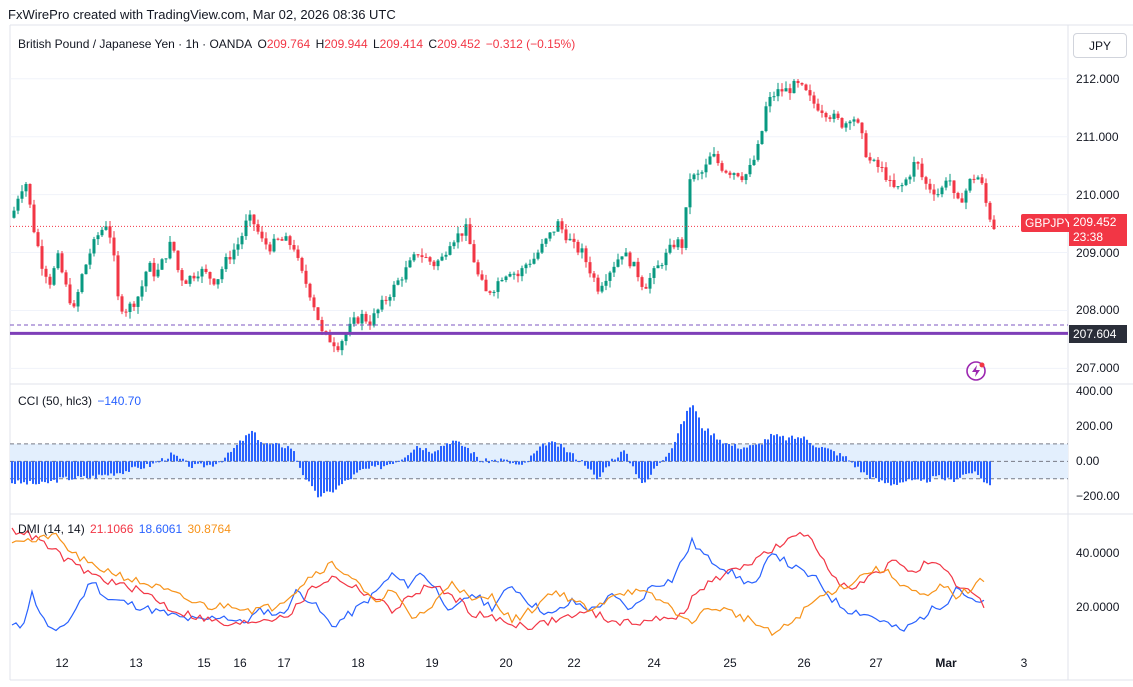 This screenshot has height=687, width=1133. I want to click on high-value: 209.944, so click(346, 44).